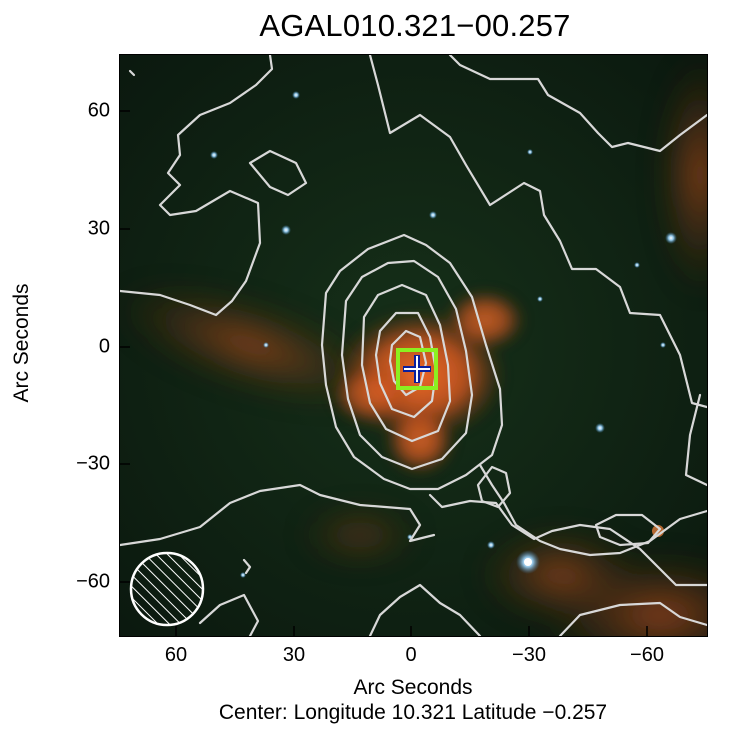  What do you see at coordinates (632, 618) in the screenshot?
I see `contour-bottom-right` at bounding box center [632, 618].